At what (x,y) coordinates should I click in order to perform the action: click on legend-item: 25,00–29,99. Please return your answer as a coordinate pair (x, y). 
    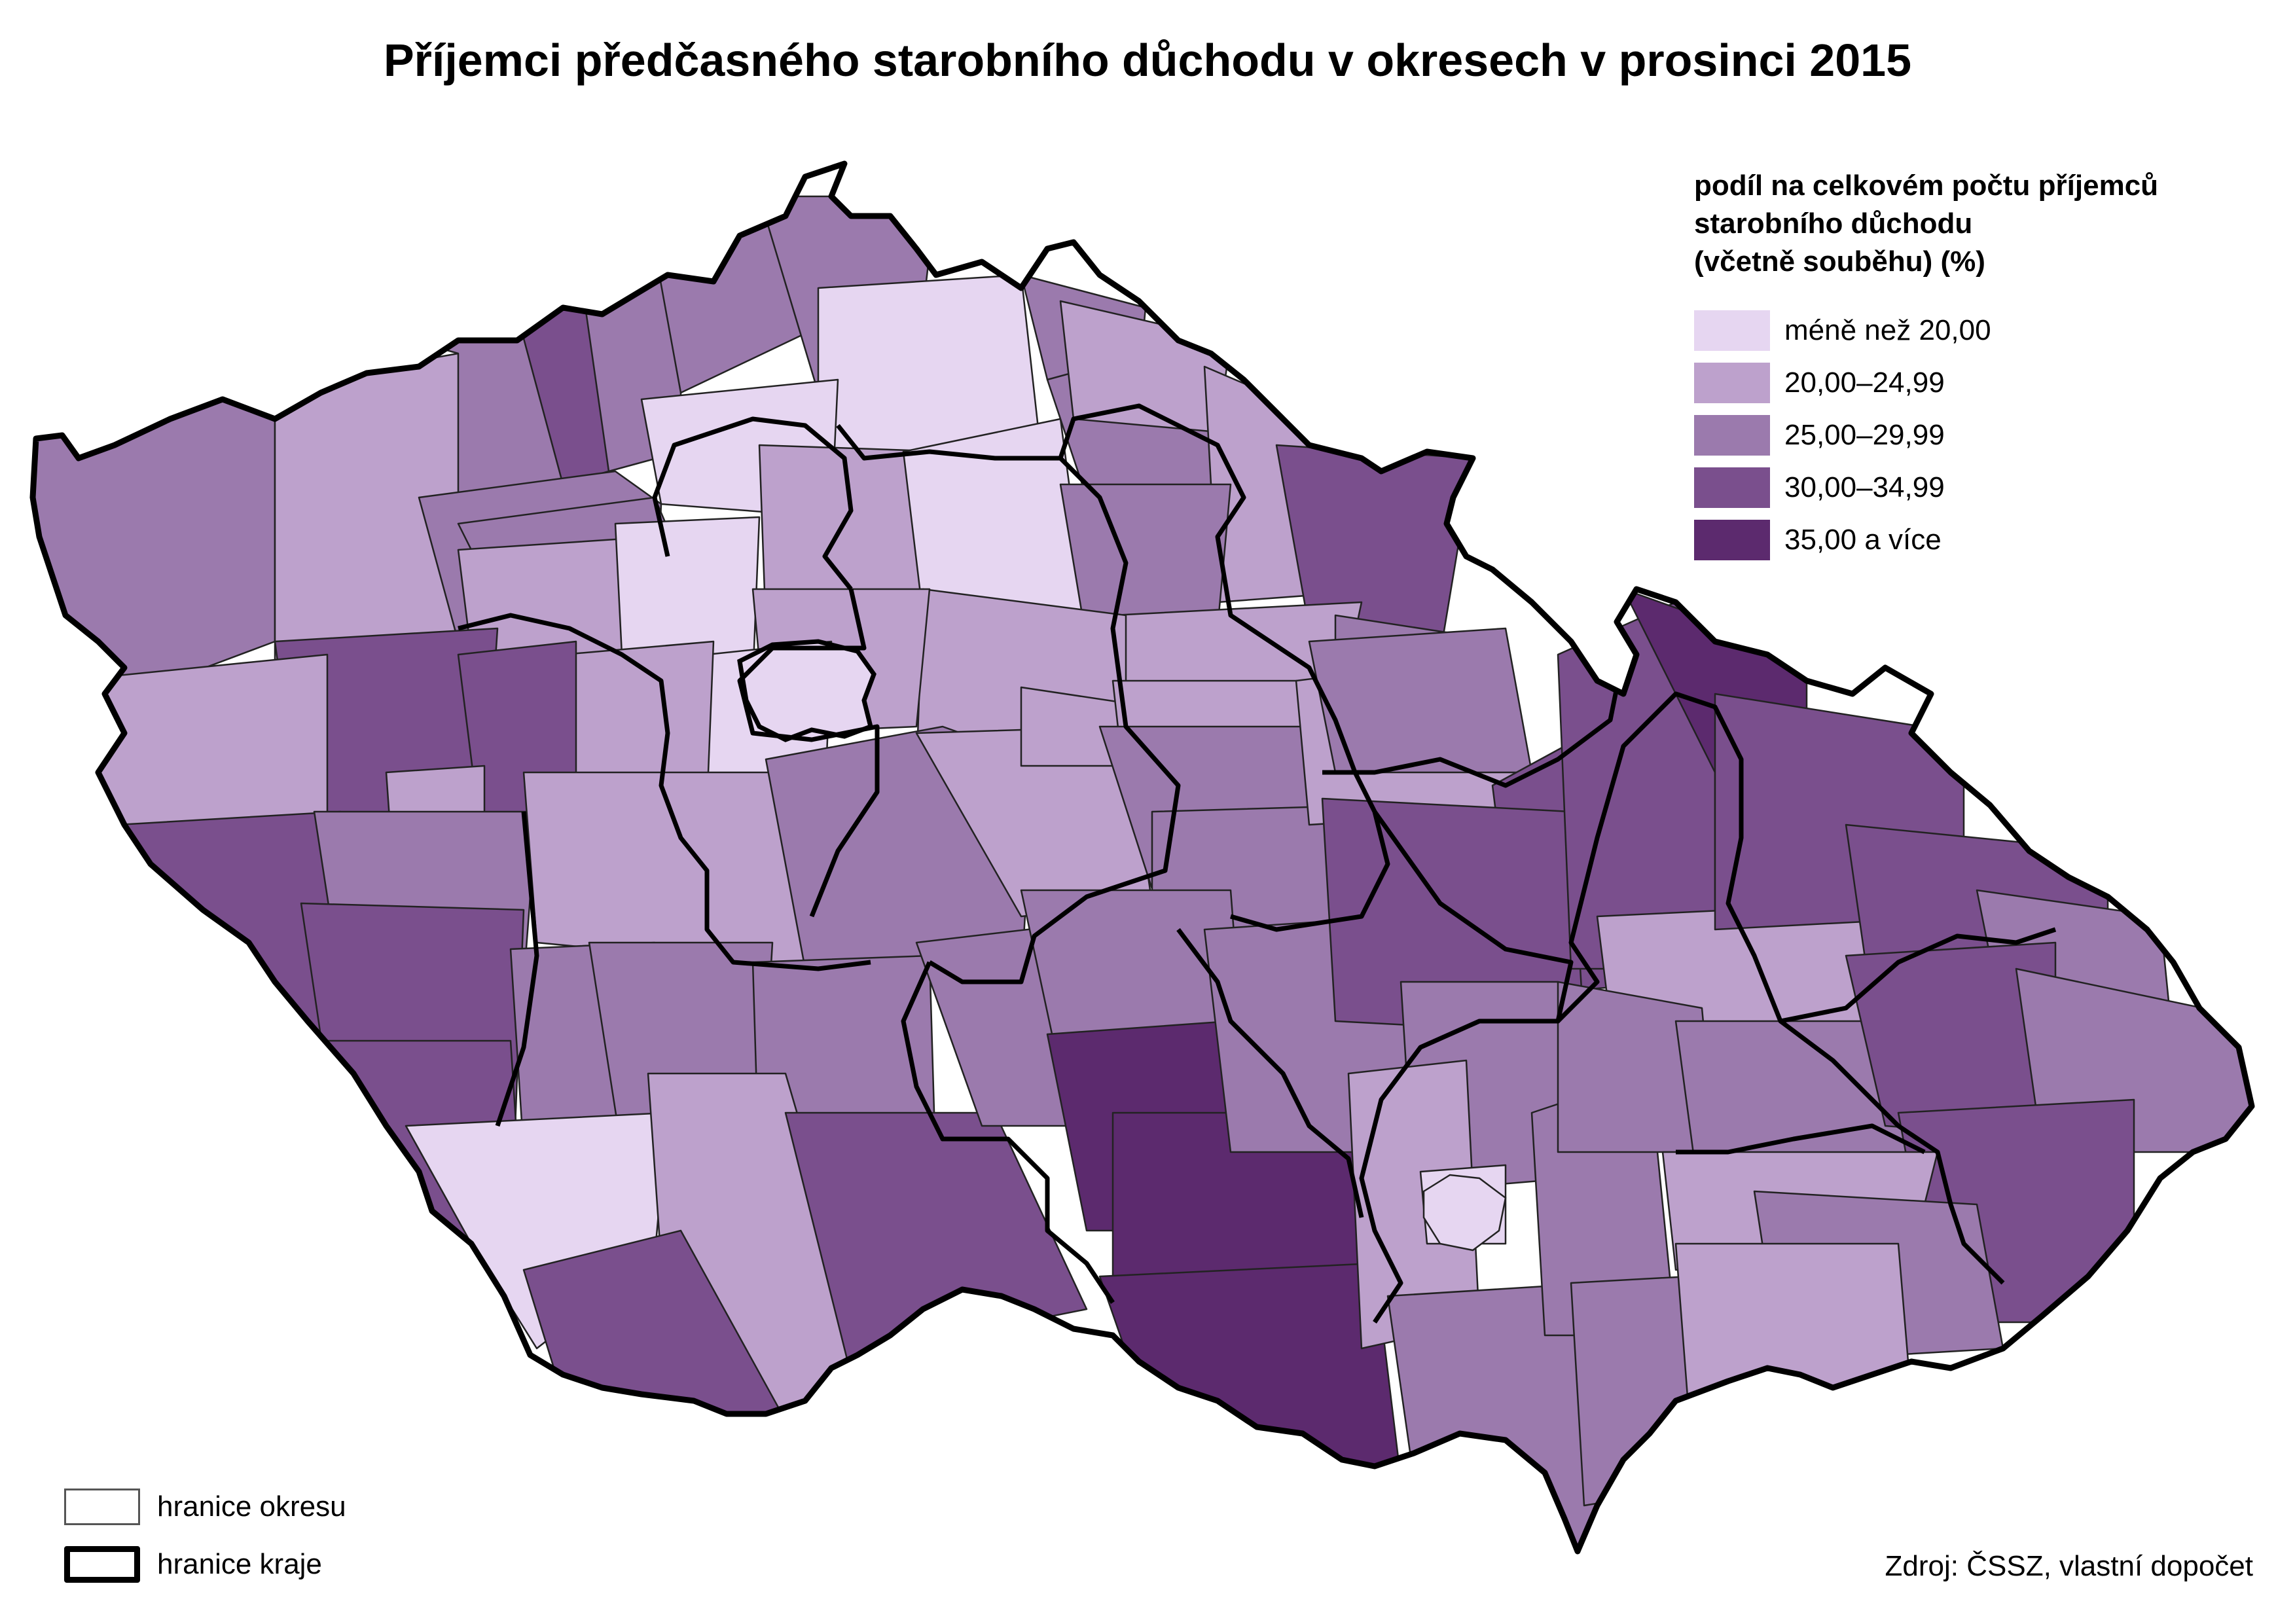
    Looking at the image, I should click on (1926, 435).